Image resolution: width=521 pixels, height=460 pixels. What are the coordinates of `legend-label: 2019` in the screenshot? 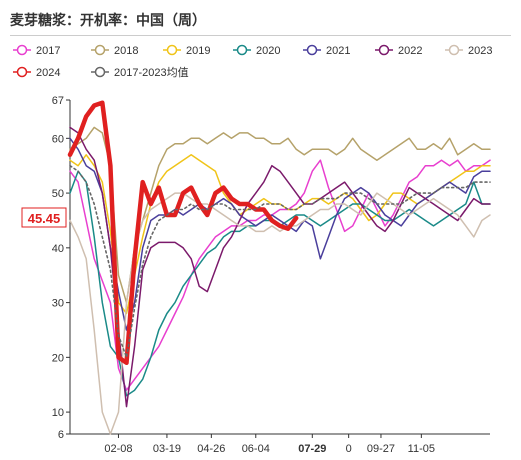 It's located at (198, 51).